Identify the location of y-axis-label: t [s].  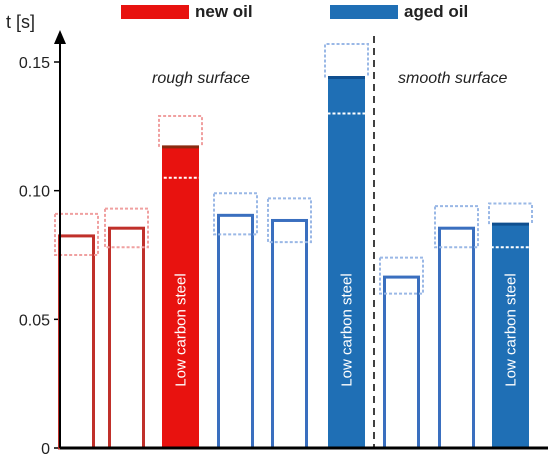
(21, 22).